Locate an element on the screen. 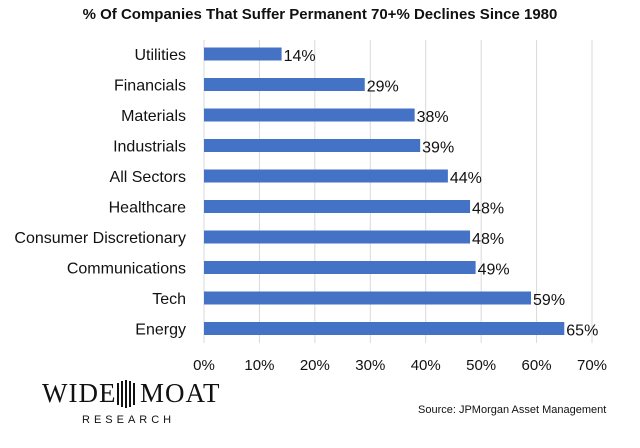  category-label: All Sectors is located at coordinates (148, 177).